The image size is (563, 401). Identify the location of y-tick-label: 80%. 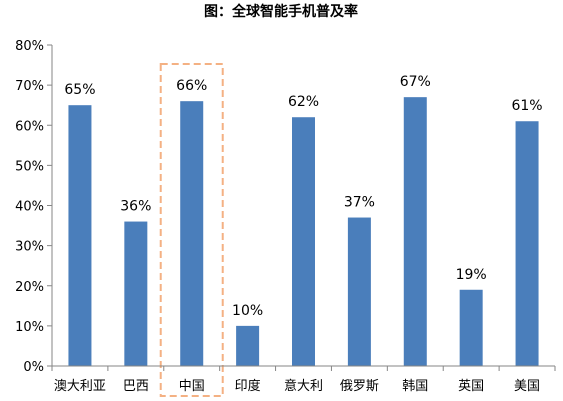
(29, 46).